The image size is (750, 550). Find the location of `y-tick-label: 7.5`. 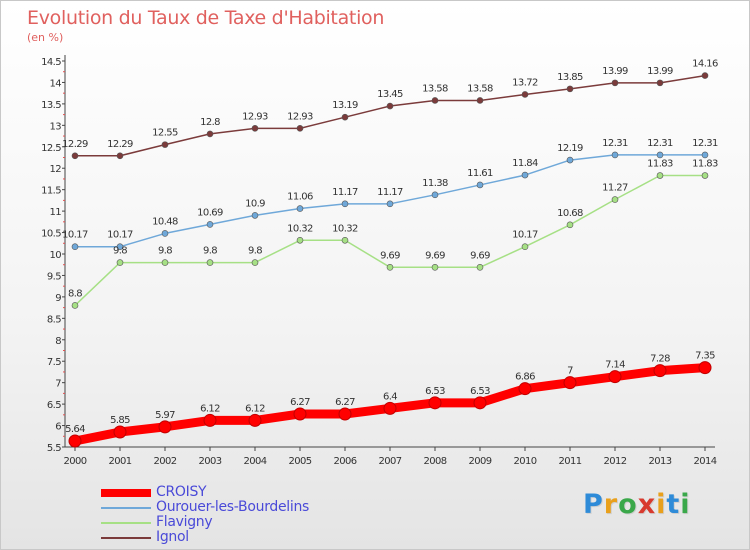

y-tick-label: 7.5 is located at coordinates (54, 362).